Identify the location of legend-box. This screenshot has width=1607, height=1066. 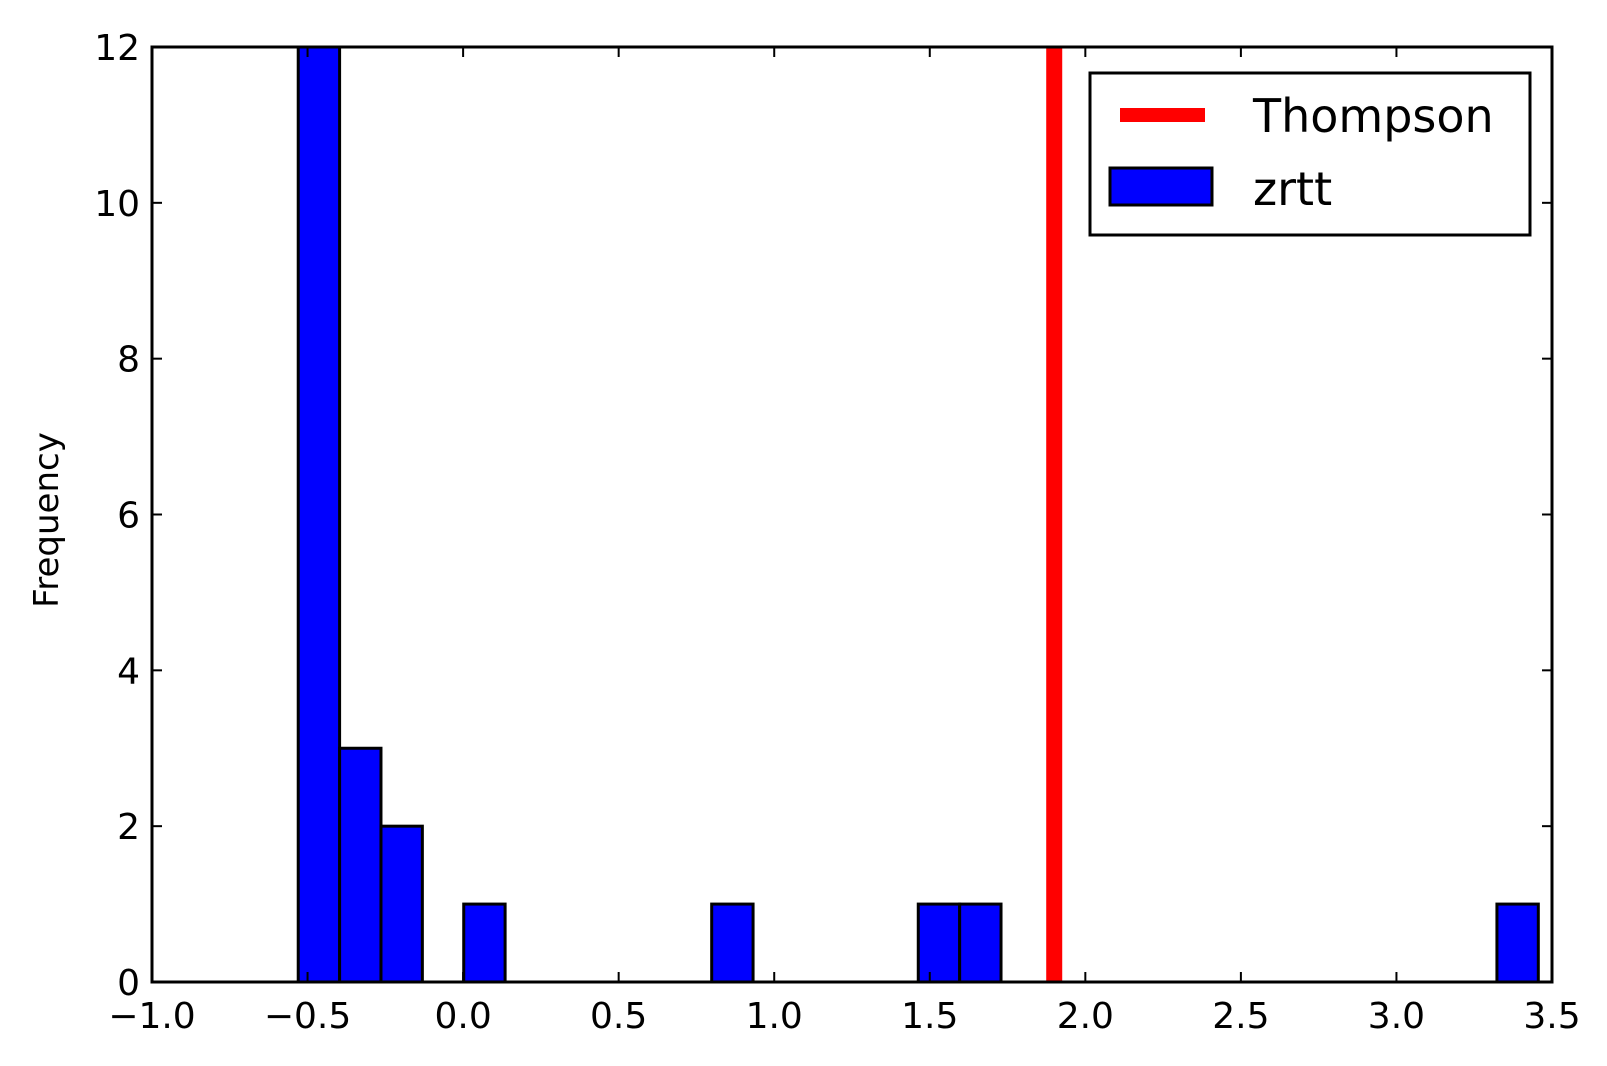
(1310, 154).